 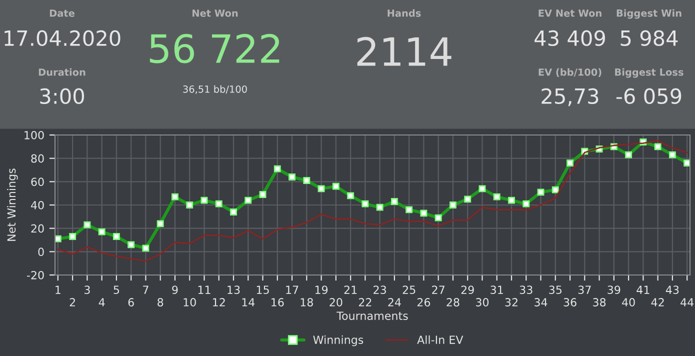 I want to click on text: 25,73, so click(x=570, y=97).